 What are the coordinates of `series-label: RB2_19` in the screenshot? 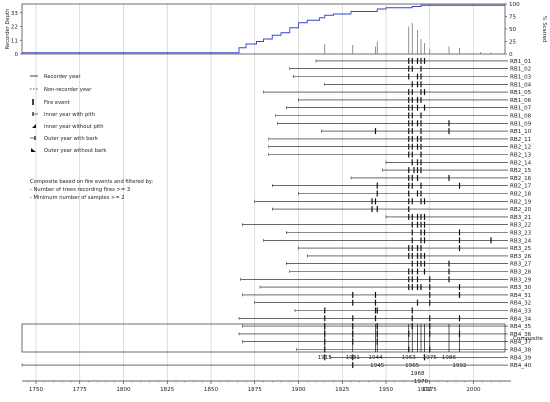 It's located at (521, 202).